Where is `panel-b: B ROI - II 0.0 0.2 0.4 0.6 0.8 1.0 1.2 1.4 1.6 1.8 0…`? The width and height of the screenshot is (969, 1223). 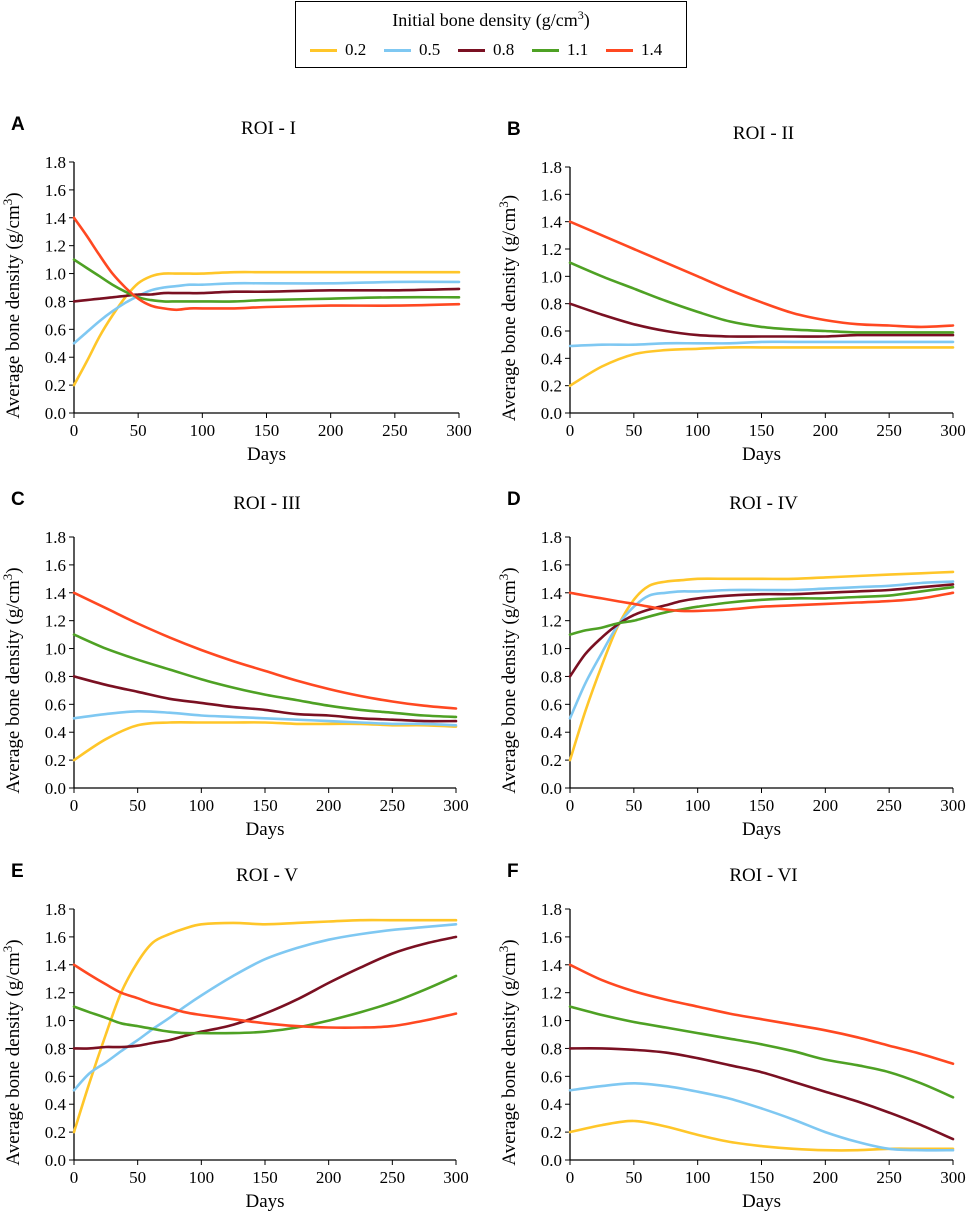
panel-b: B ROI - II 0.0 0.2 0.4 0.6 0.8 1.0 1.2 1.4 1.6 1.8 0… is located at coordinates (731, 292).